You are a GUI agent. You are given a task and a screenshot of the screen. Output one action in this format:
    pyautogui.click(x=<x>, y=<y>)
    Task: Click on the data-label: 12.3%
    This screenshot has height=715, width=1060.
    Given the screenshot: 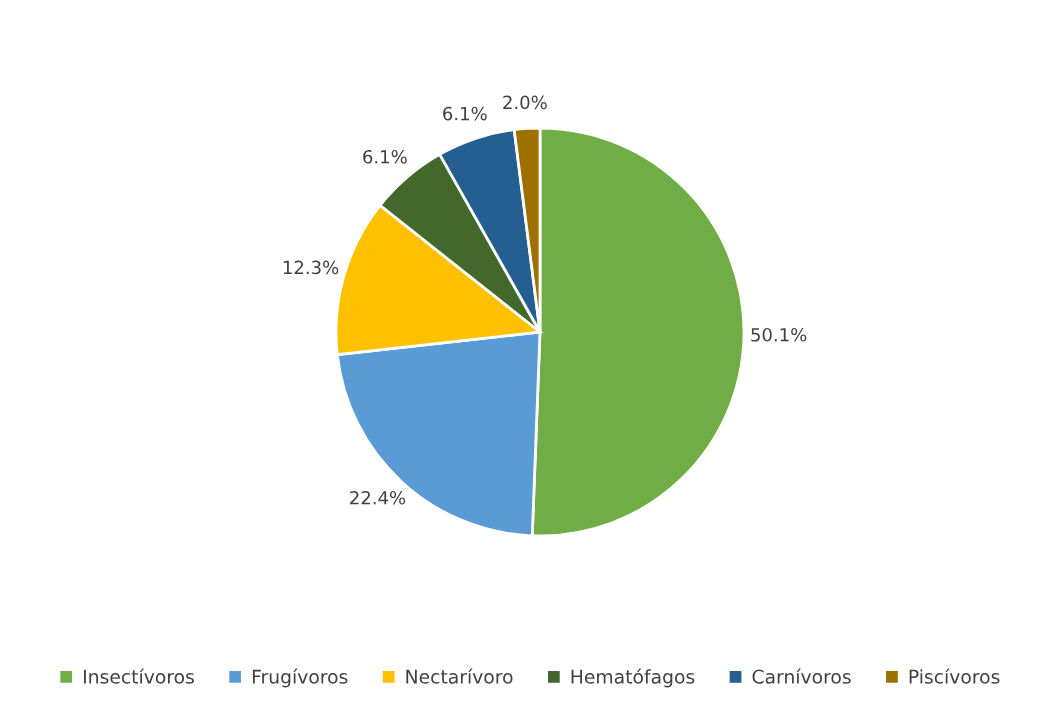 What is the action you would take?
    pyautogui.click(x=311, y=267)
    